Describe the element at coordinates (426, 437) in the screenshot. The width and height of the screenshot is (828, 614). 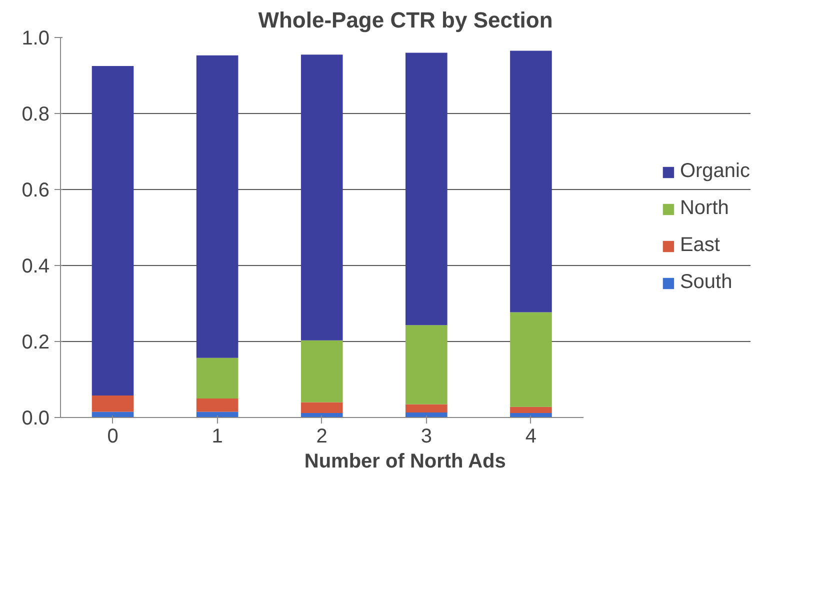
I see `x-tick-label: 3` at that location.